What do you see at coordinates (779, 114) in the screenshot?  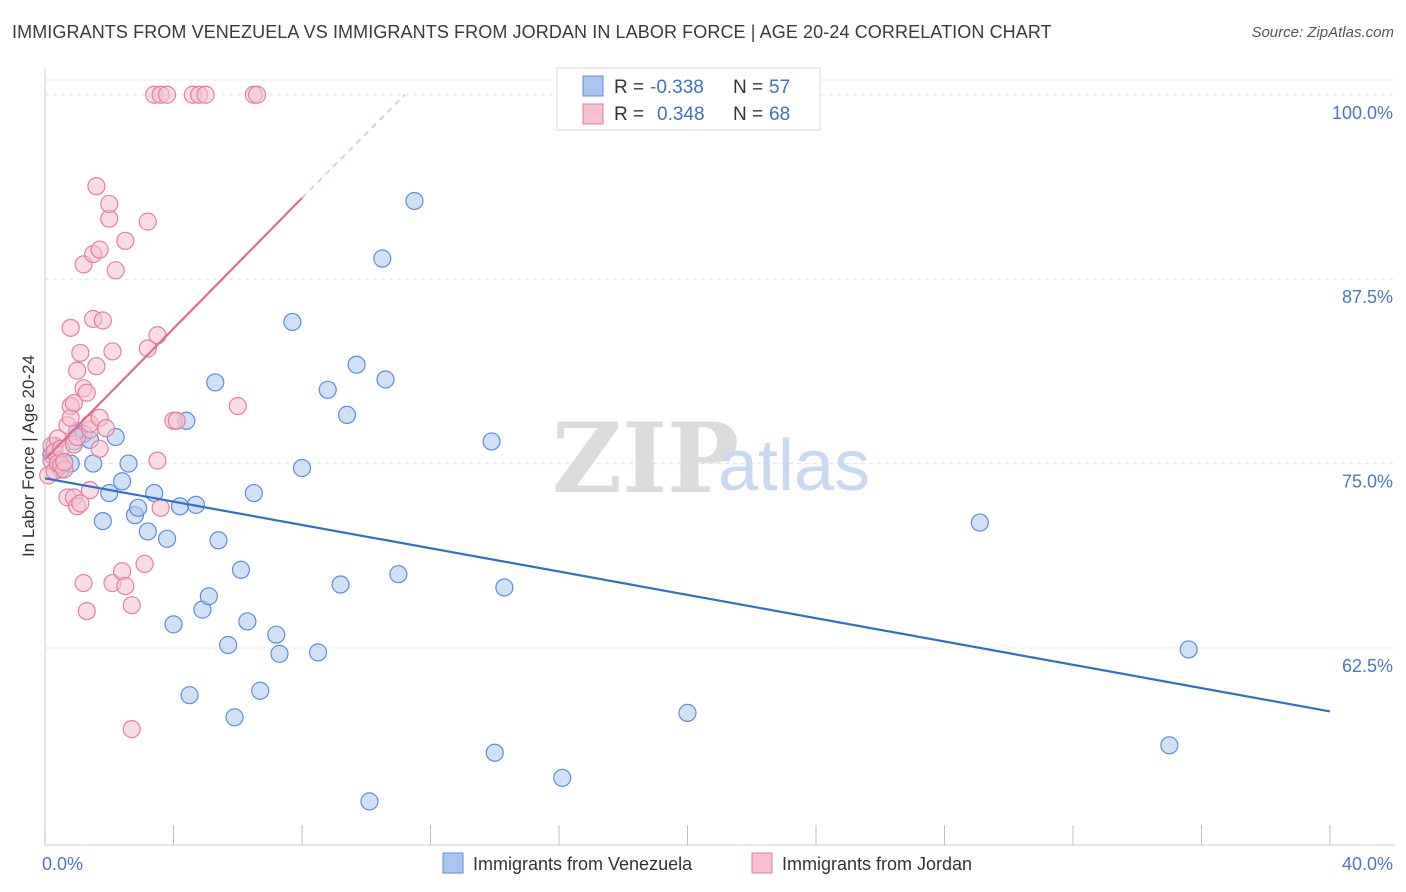 I see `legend-n-value-jordan: 68` at bounding box center [779, 114].